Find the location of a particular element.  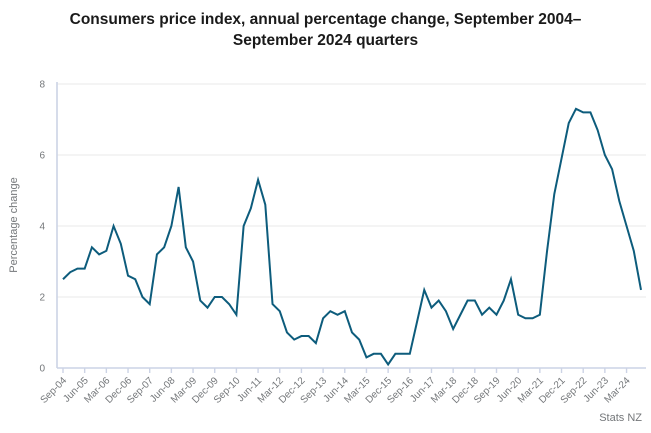

y-axis-tick-labels: 0 2 4 6 8 is located at coordinates (42, 227).